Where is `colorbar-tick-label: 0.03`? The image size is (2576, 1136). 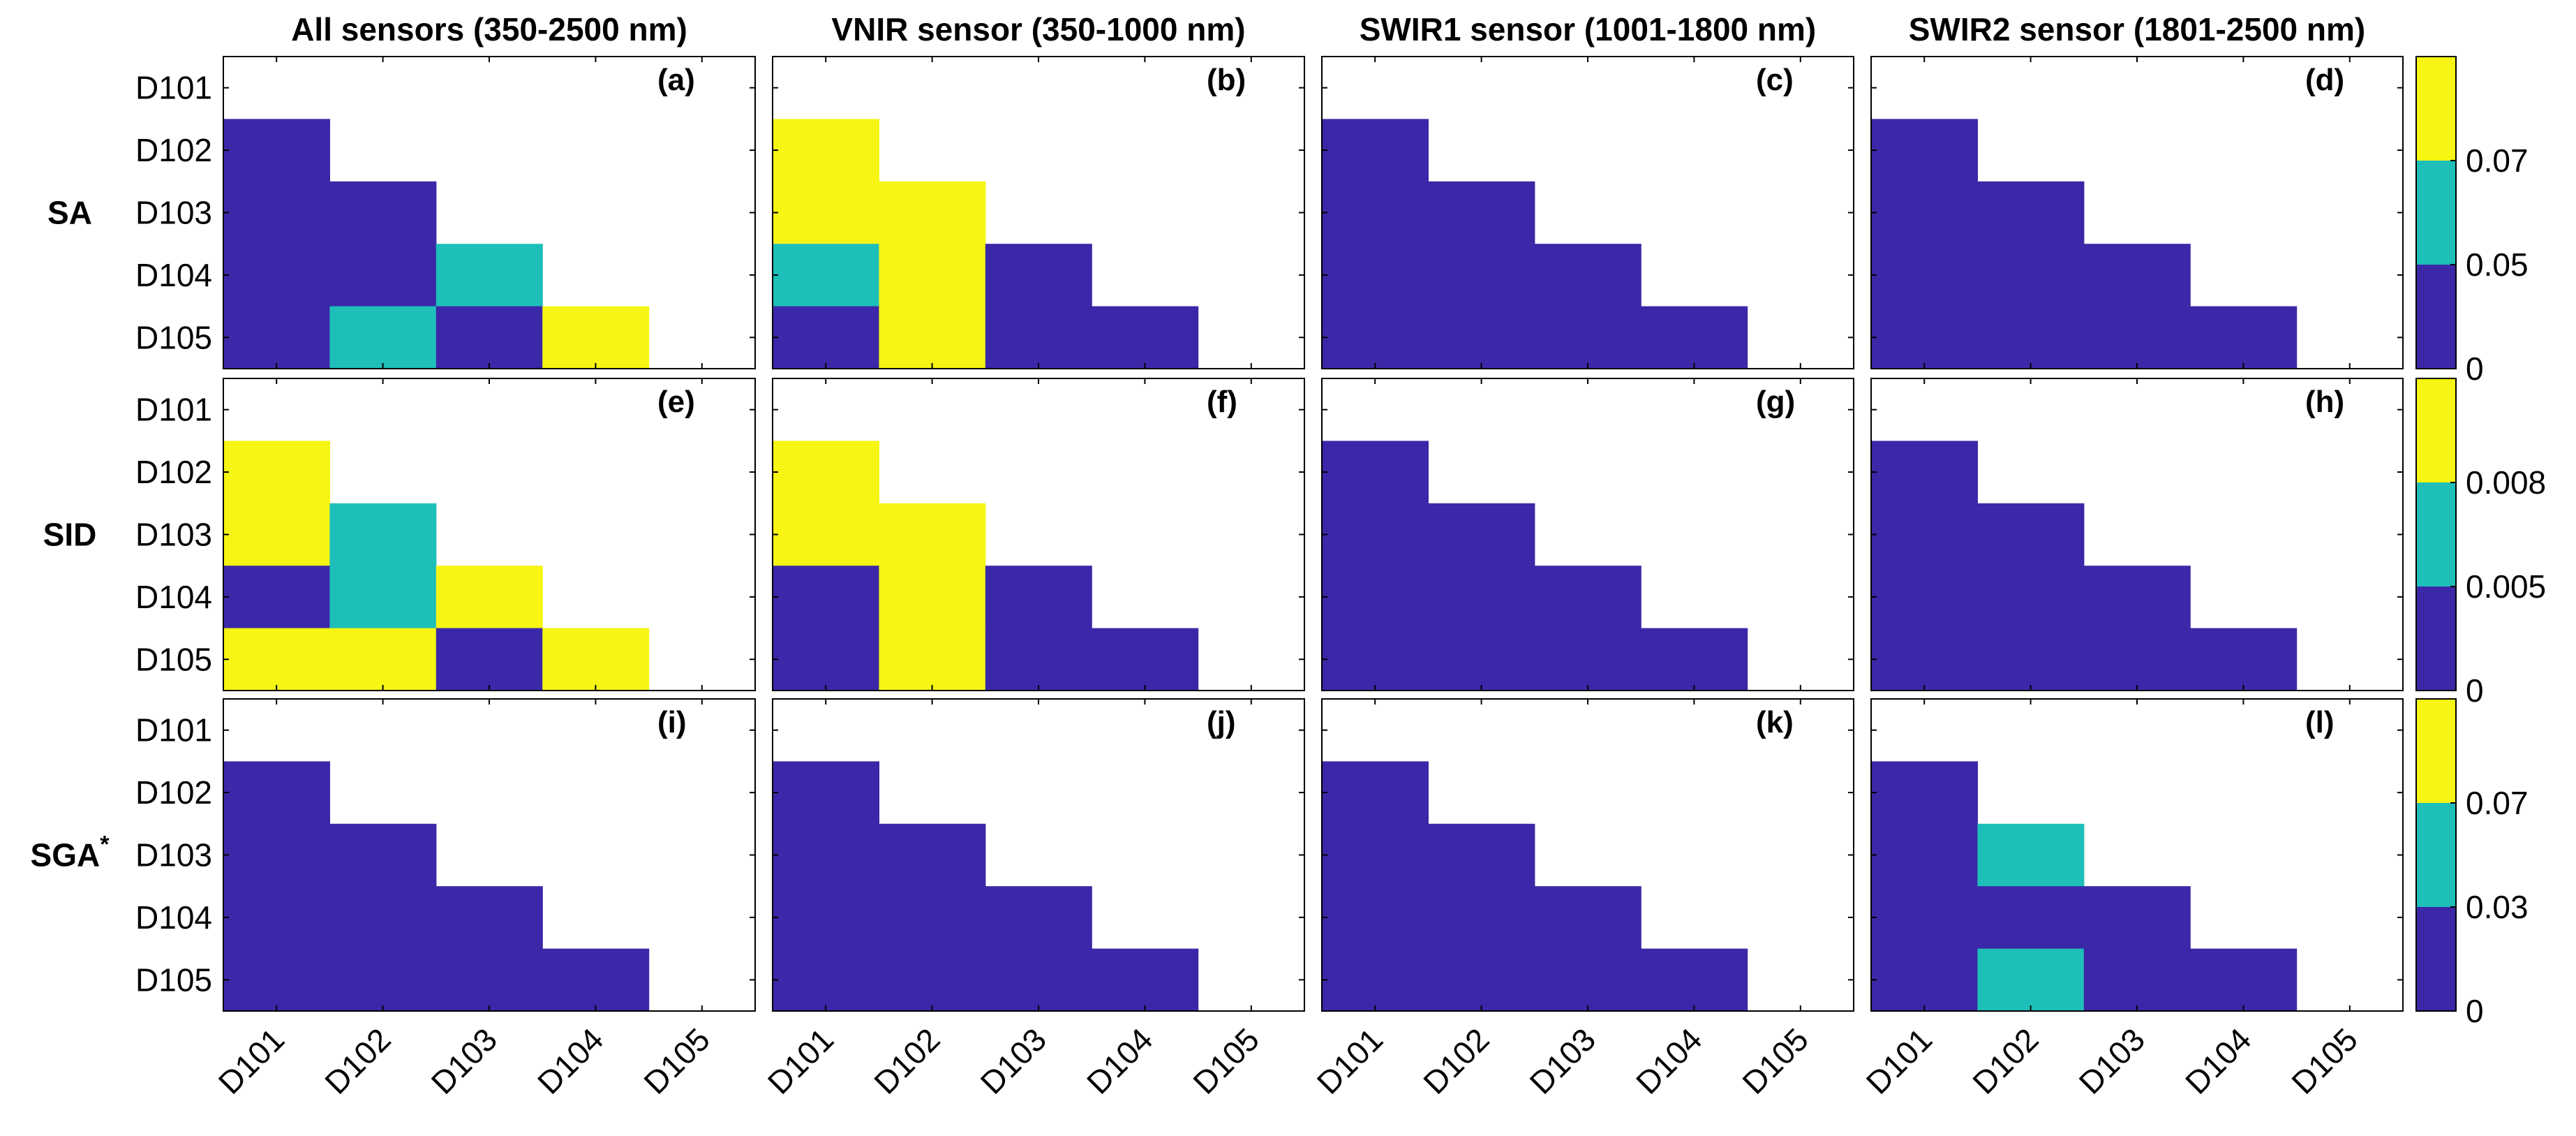
colorbar-tick-label: 0.03 is located at coordinates (2497, 907).